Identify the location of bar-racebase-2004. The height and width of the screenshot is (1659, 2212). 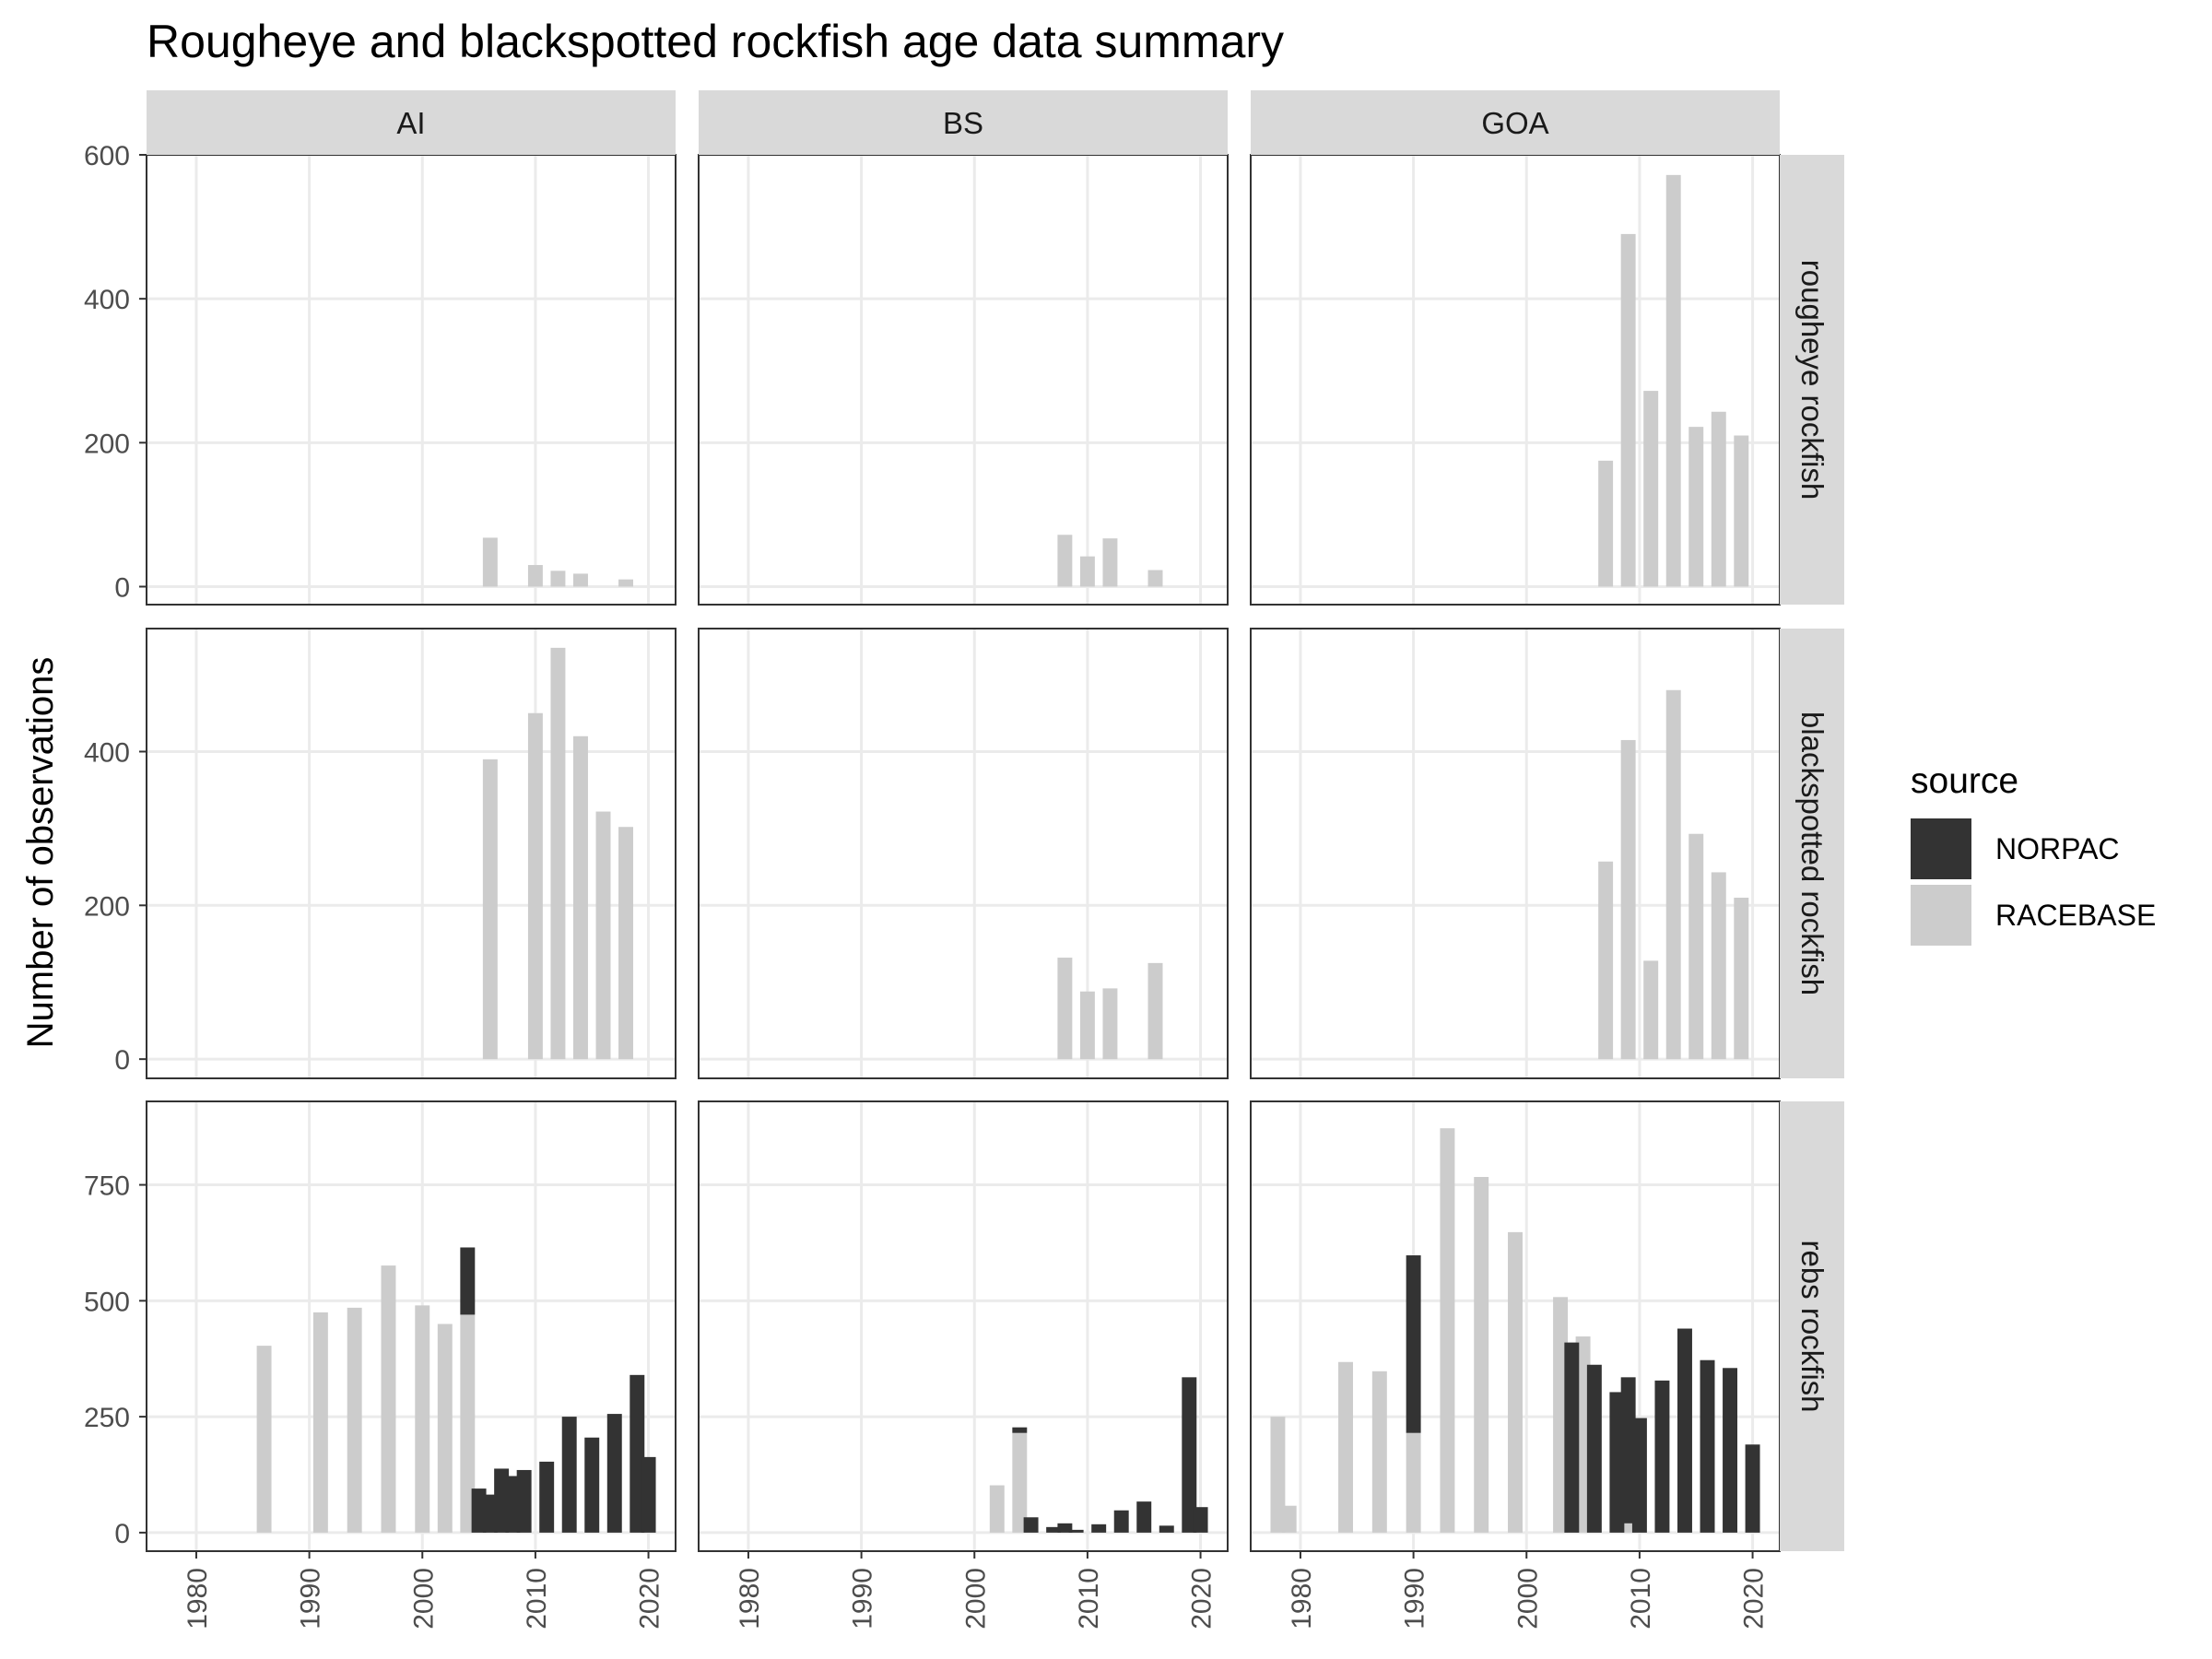
(468, 1423).